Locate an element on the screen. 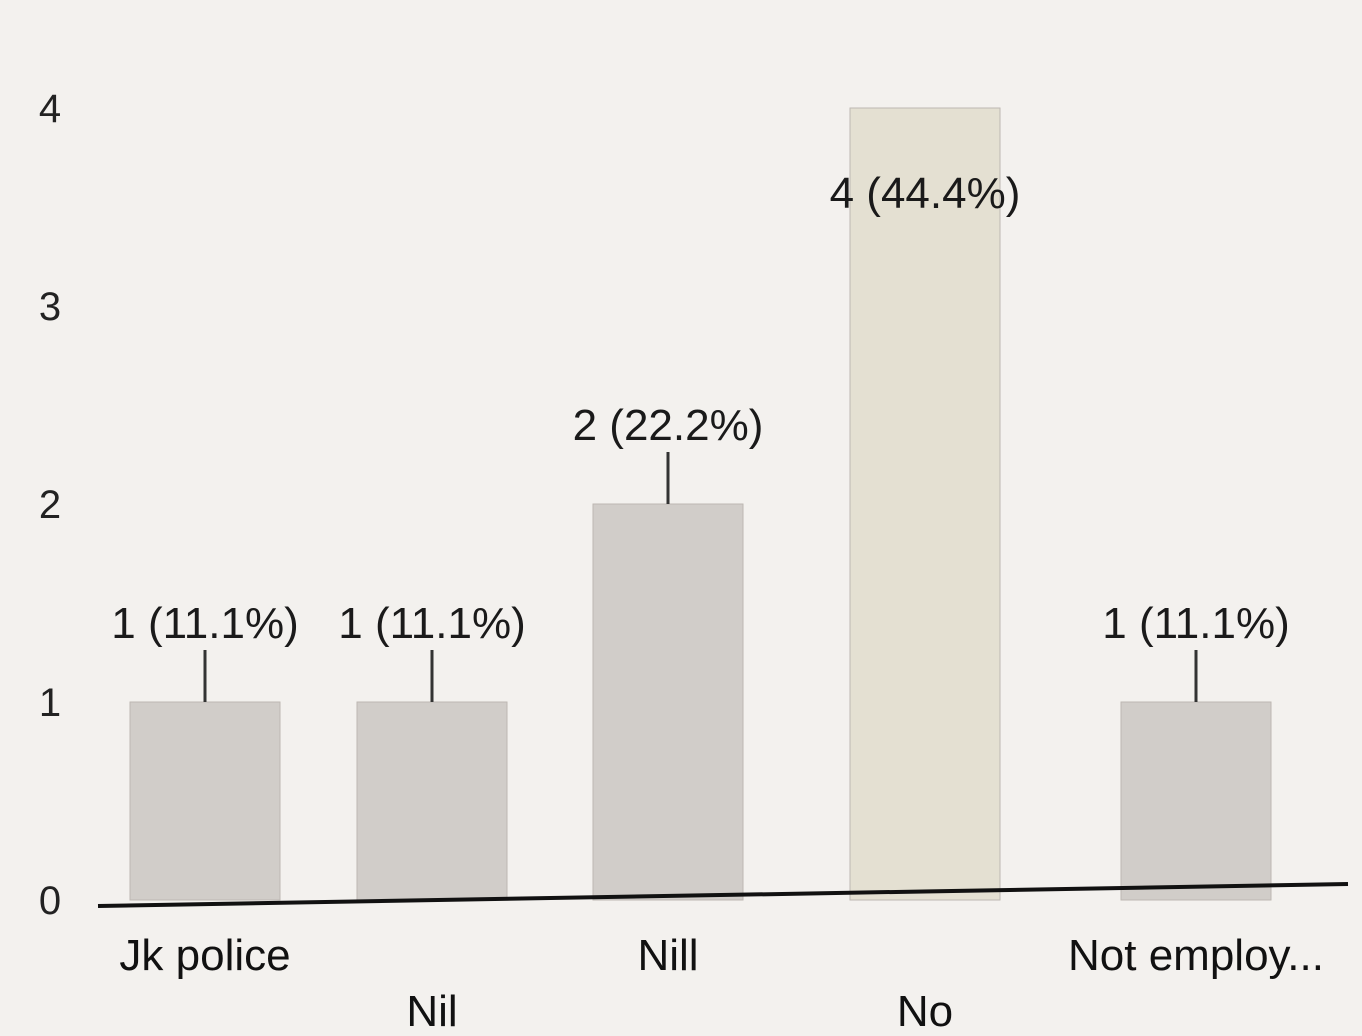 This screenshot has height=1036, width=1362. x-category-label: Nill is located at coordinates (667, 955).